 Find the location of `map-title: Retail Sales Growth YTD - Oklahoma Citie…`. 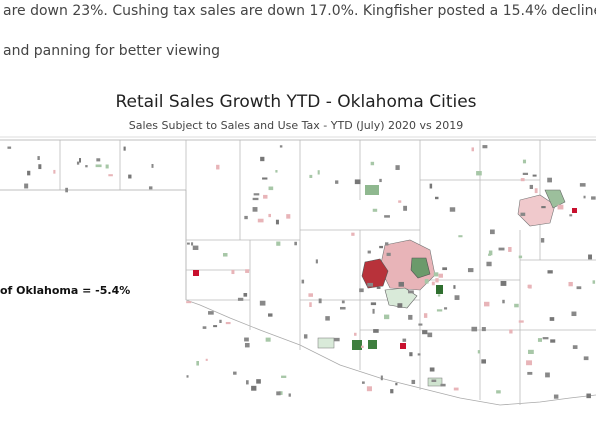

map-title: Retail Sales Growth YTD - Oklahoma Citie… is located at coordinates (295, 102).